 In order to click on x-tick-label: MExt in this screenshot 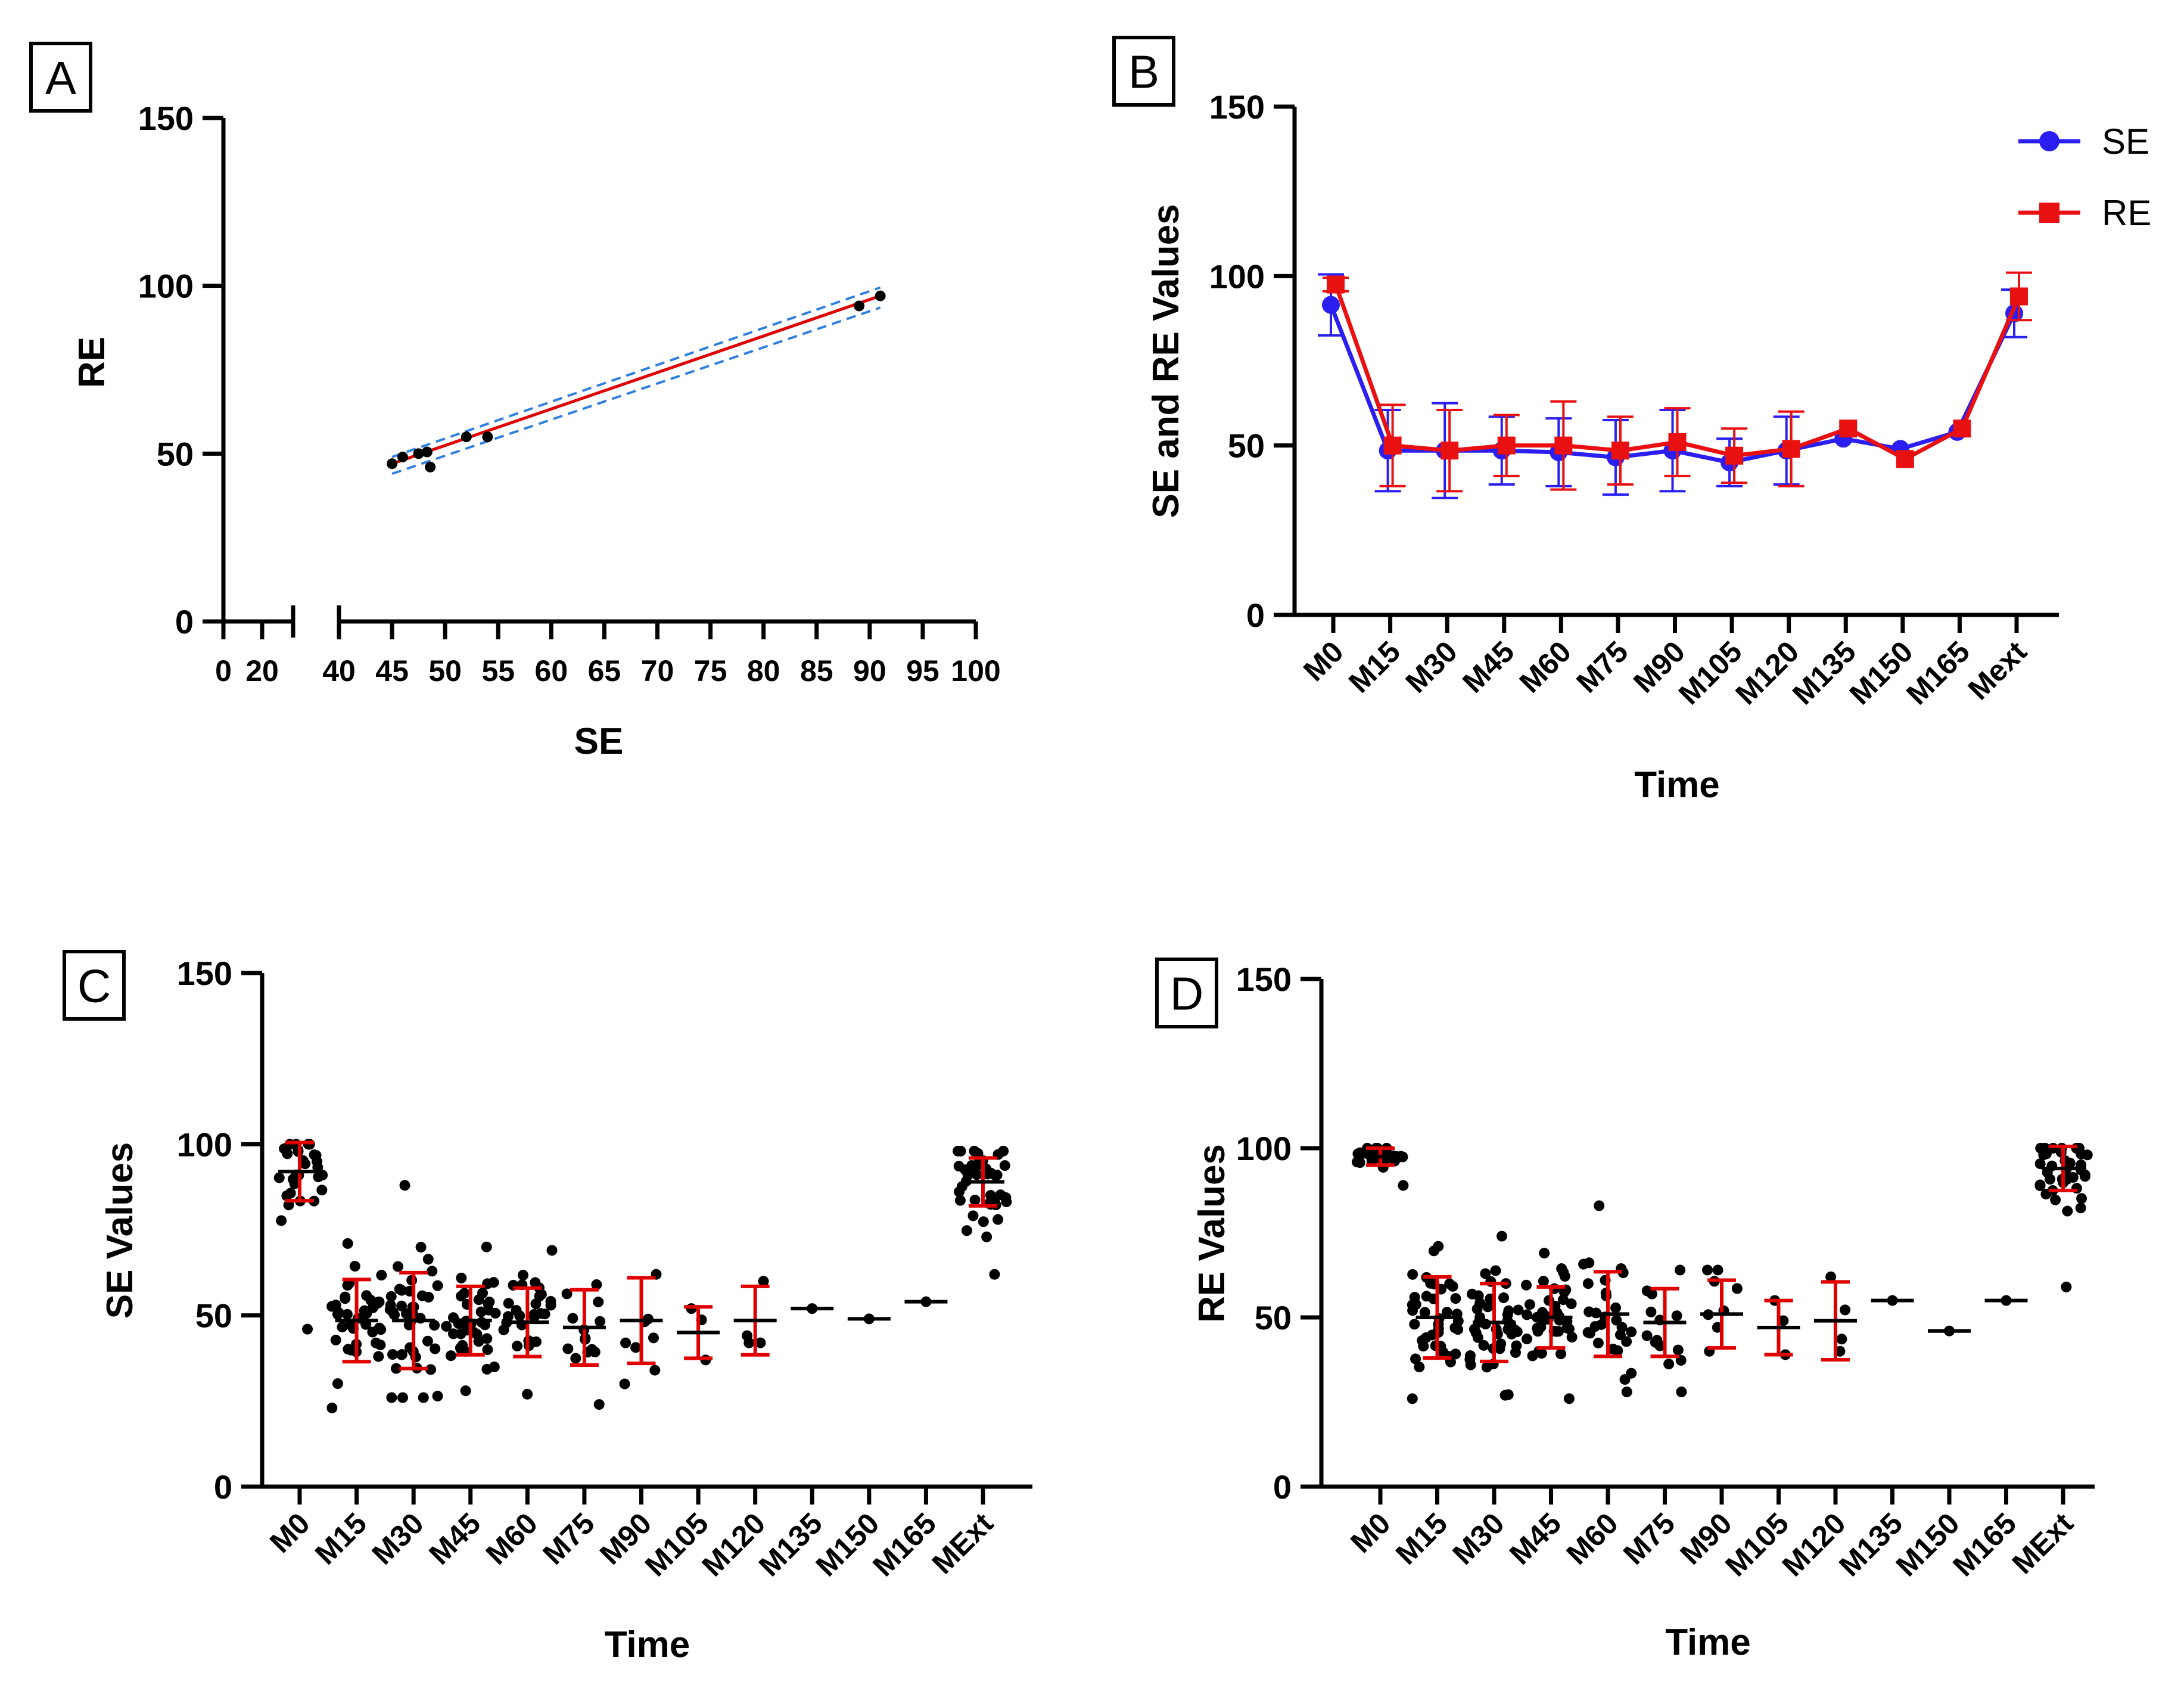, I will do `click(963, 1543)`.